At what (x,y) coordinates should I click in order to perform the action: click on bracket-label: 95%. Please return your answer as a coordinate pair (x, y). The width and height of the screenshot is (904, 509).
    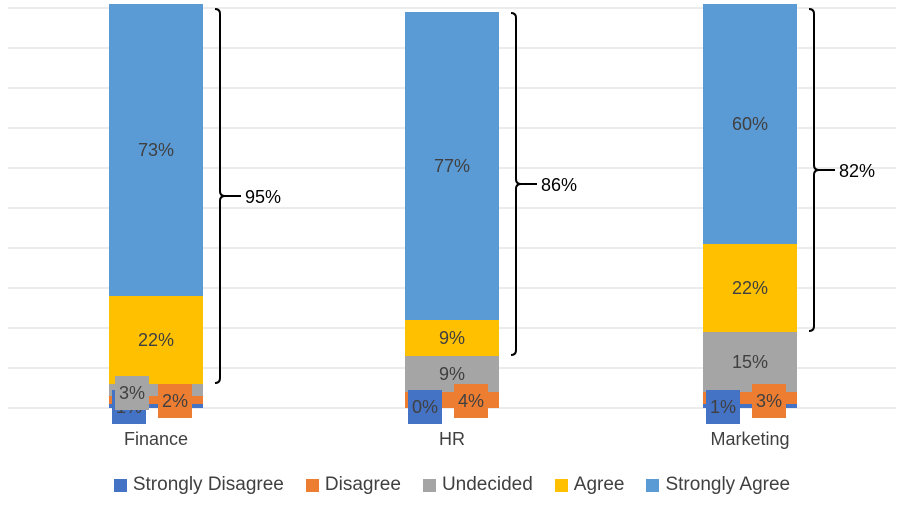
    Looking at the image, I should click on (263, 197).